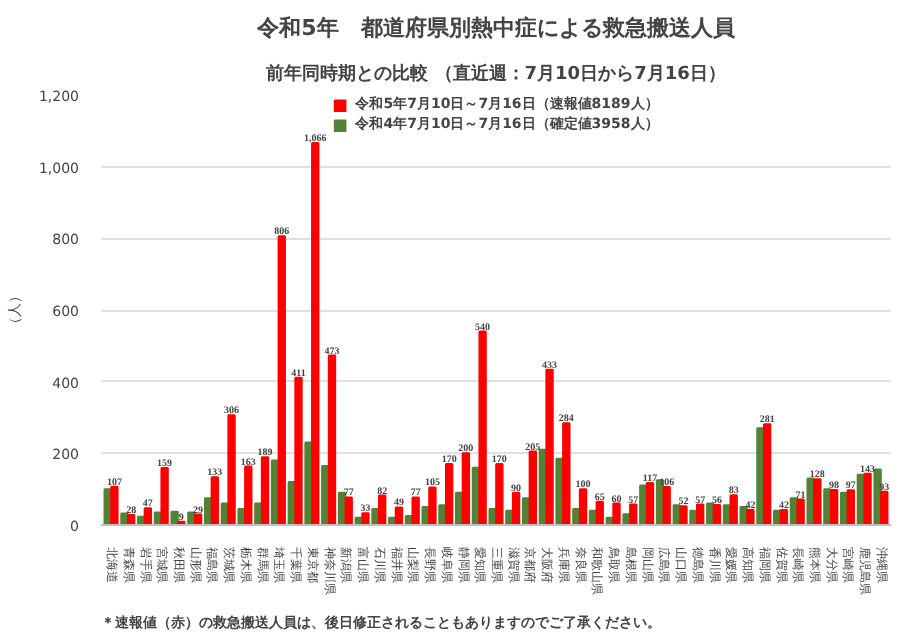  What do you see at coordinates (496, 28) in the screenshot?
I see `chart-title: 令和5年 都道府県別熱中症による救急搬送人員` at bounding box center [496, 28].